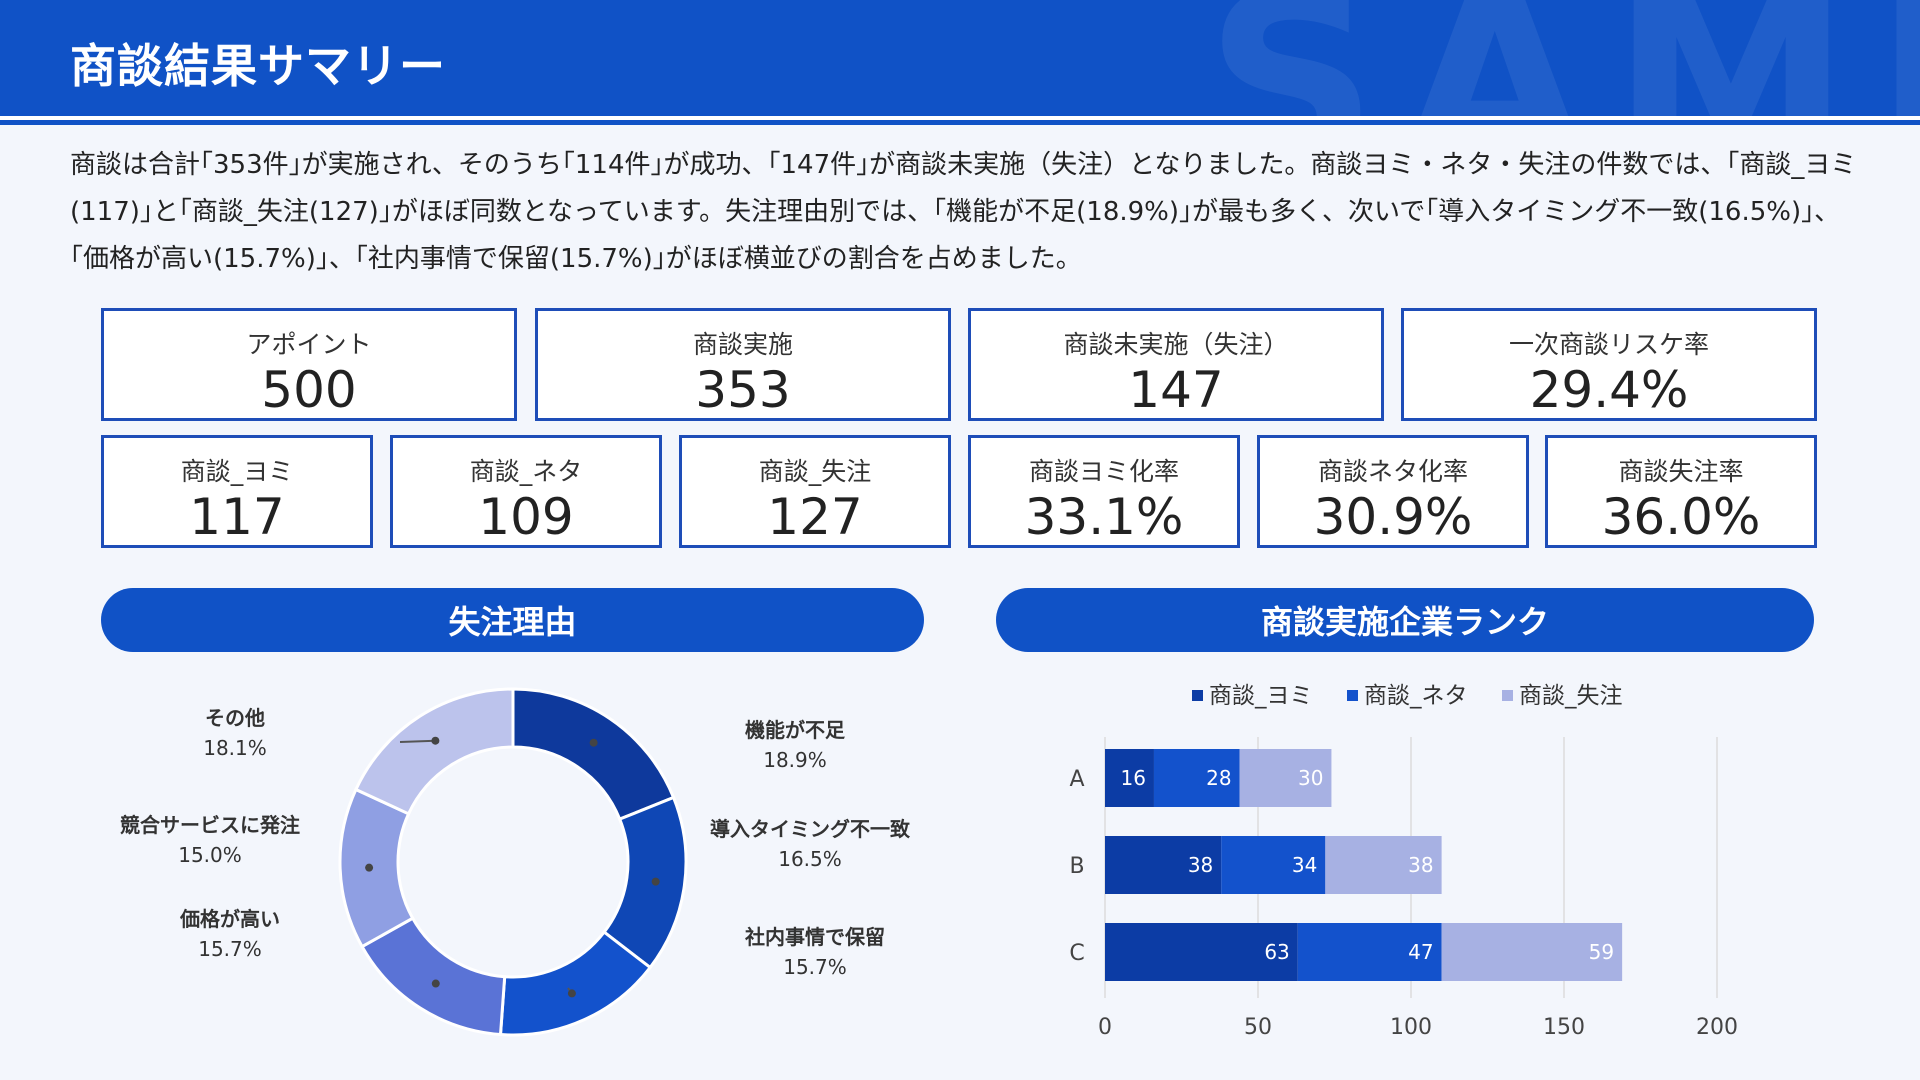 The image size is (1920, 1080). Describe the element at coordinates (743, 390) in the screenshot. I see `kpi-value: 353` at that location.